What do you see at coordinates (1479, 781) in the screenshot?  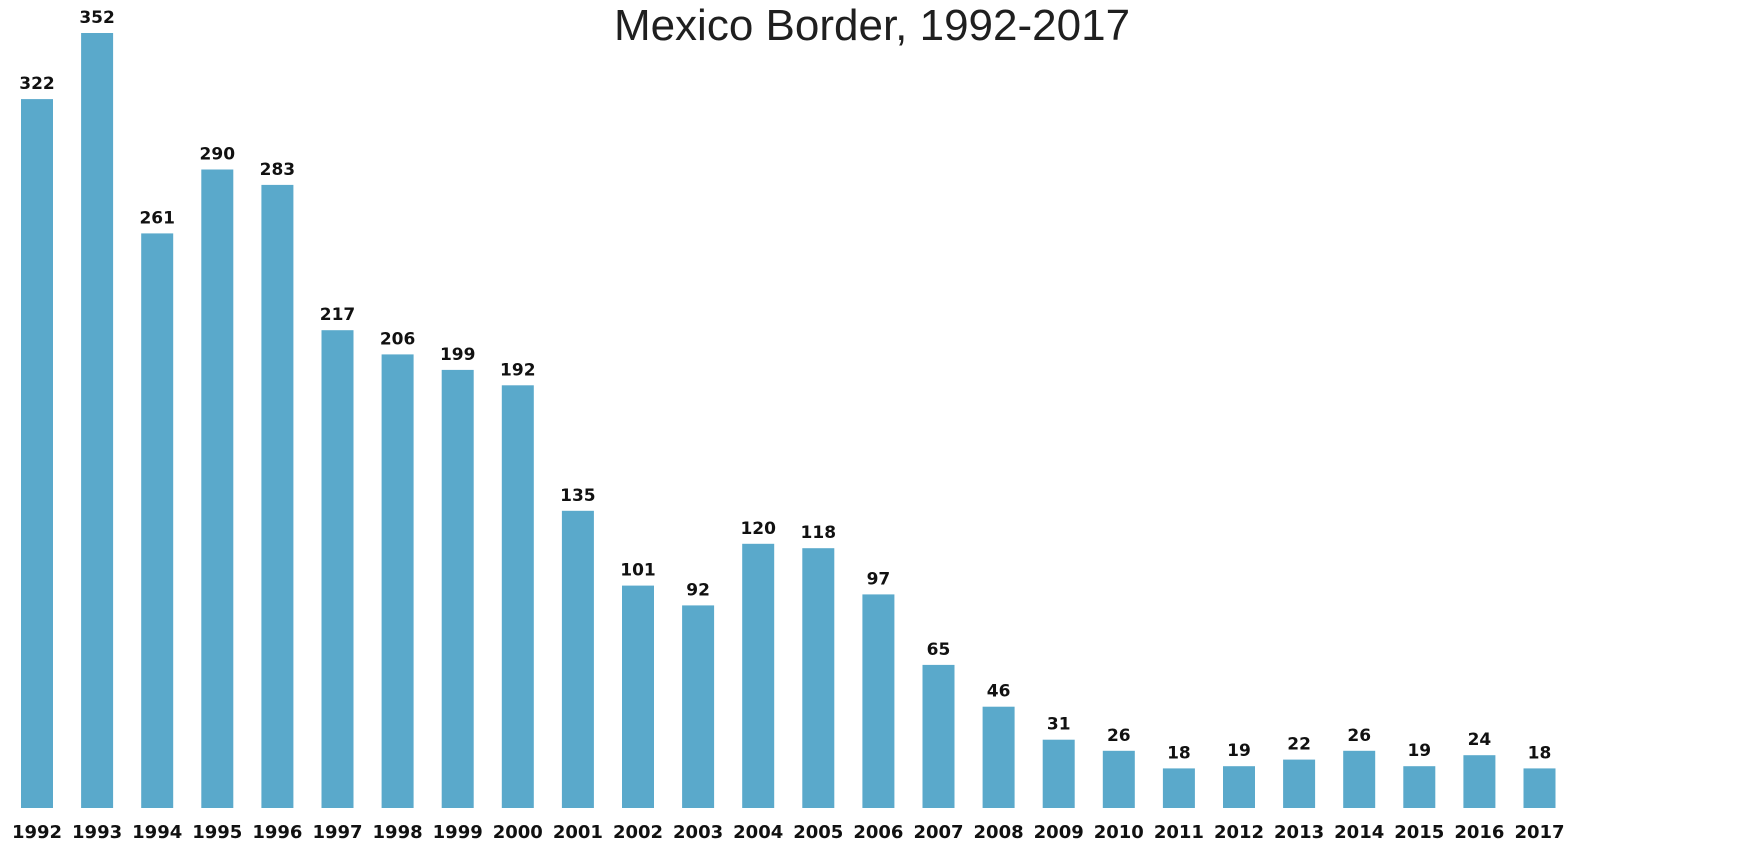 I see `bar-2016` at bounding box center [1479, 781].